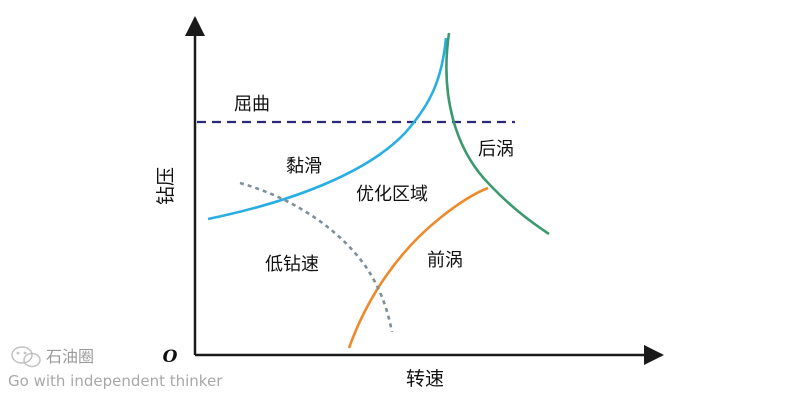 The height and width of the screenshot is (400, 800). What do you see at coordinates (425, 379) in the screenshot?
I see `x-axis-label: 转速` at bounding box center [425, 379].